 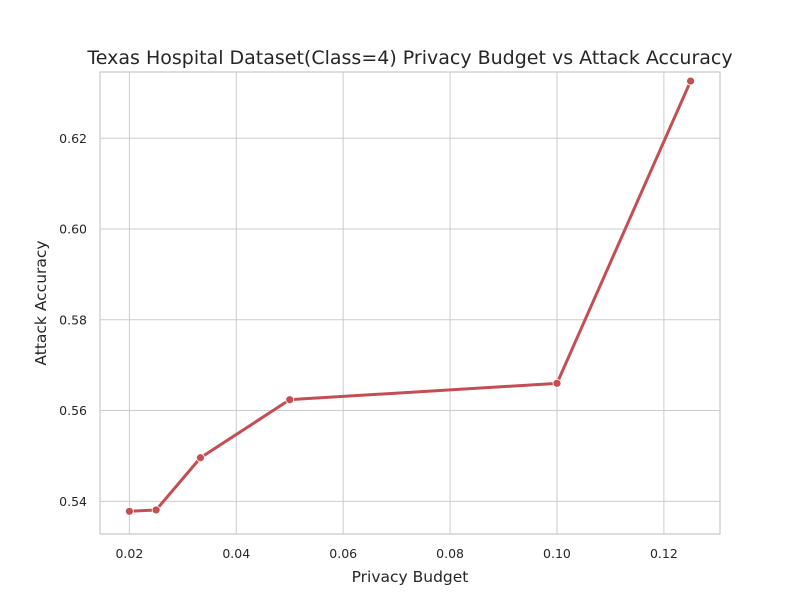 What do you see at coordinates (664, 553) in the screenshot?
I see `x-tick-label: 0.12` at bounding box center [664, 553].